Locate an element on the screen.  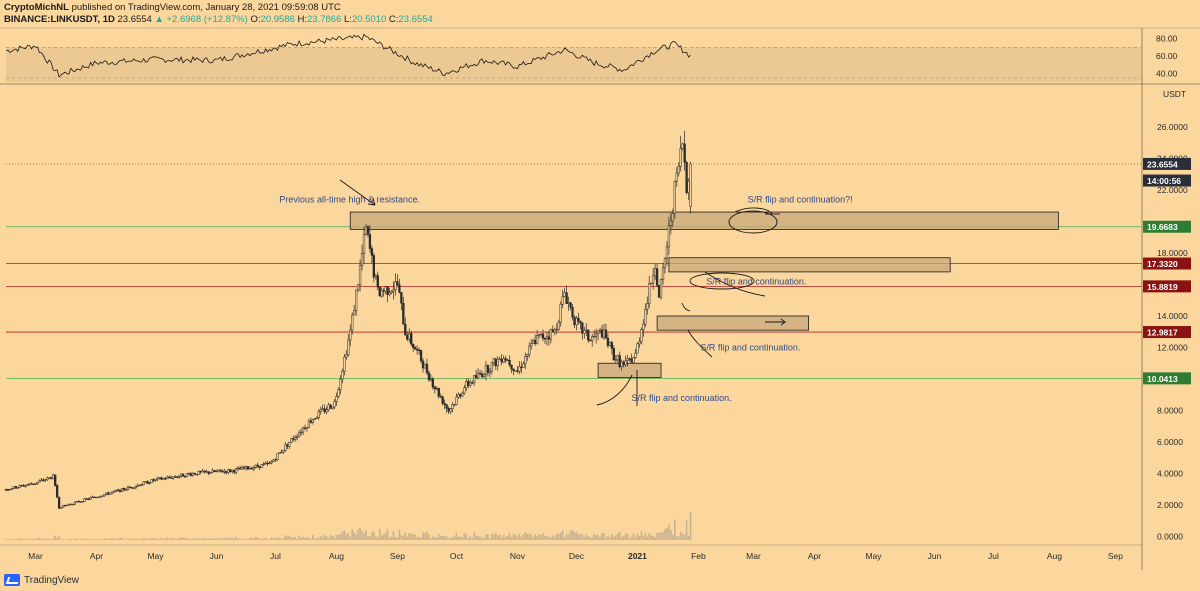
symbol-name: BINANCE:LINKUSDT, 1D is located at coordinates (59, 19).